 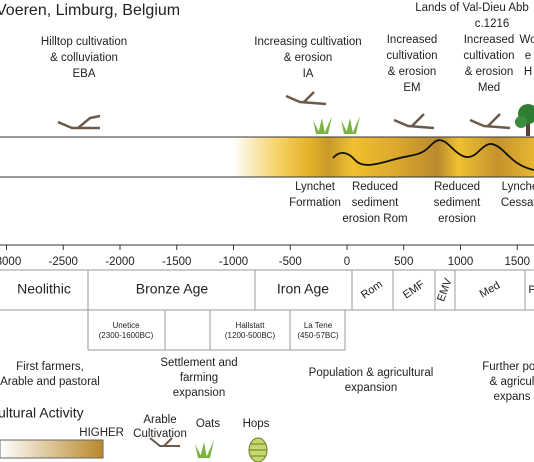 I want to click on axis-tick-label: 0, so click(x=347, y=262).